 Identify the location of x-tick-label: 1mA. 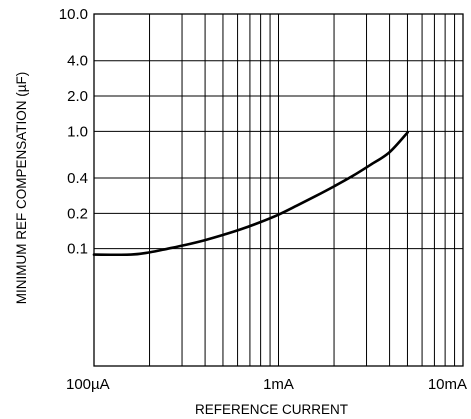
(278, 384).